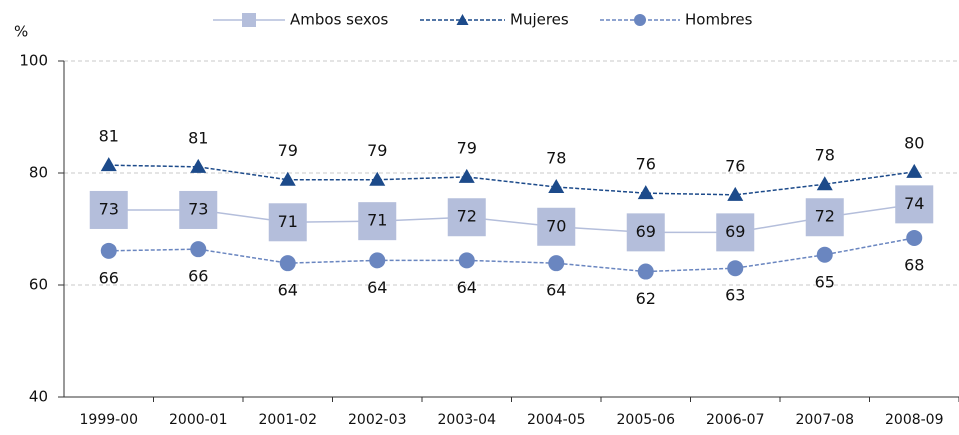 The image size is (959, 435). Describe the element at coordinates (646, 298) in the screenshot. I see `data-label: 62` at that location.